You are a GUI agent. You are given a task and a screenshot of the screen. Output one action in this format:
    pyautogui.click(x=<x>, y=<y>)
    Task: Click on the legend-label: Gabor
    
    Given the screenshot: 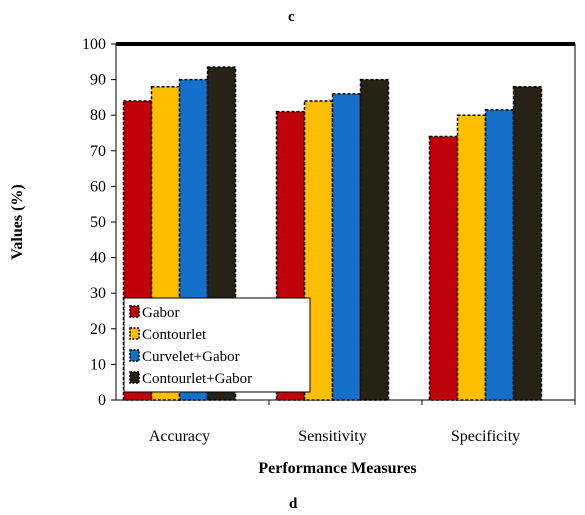 What is the action you would take?
    pyautogui.click(x=161, y=313)
    